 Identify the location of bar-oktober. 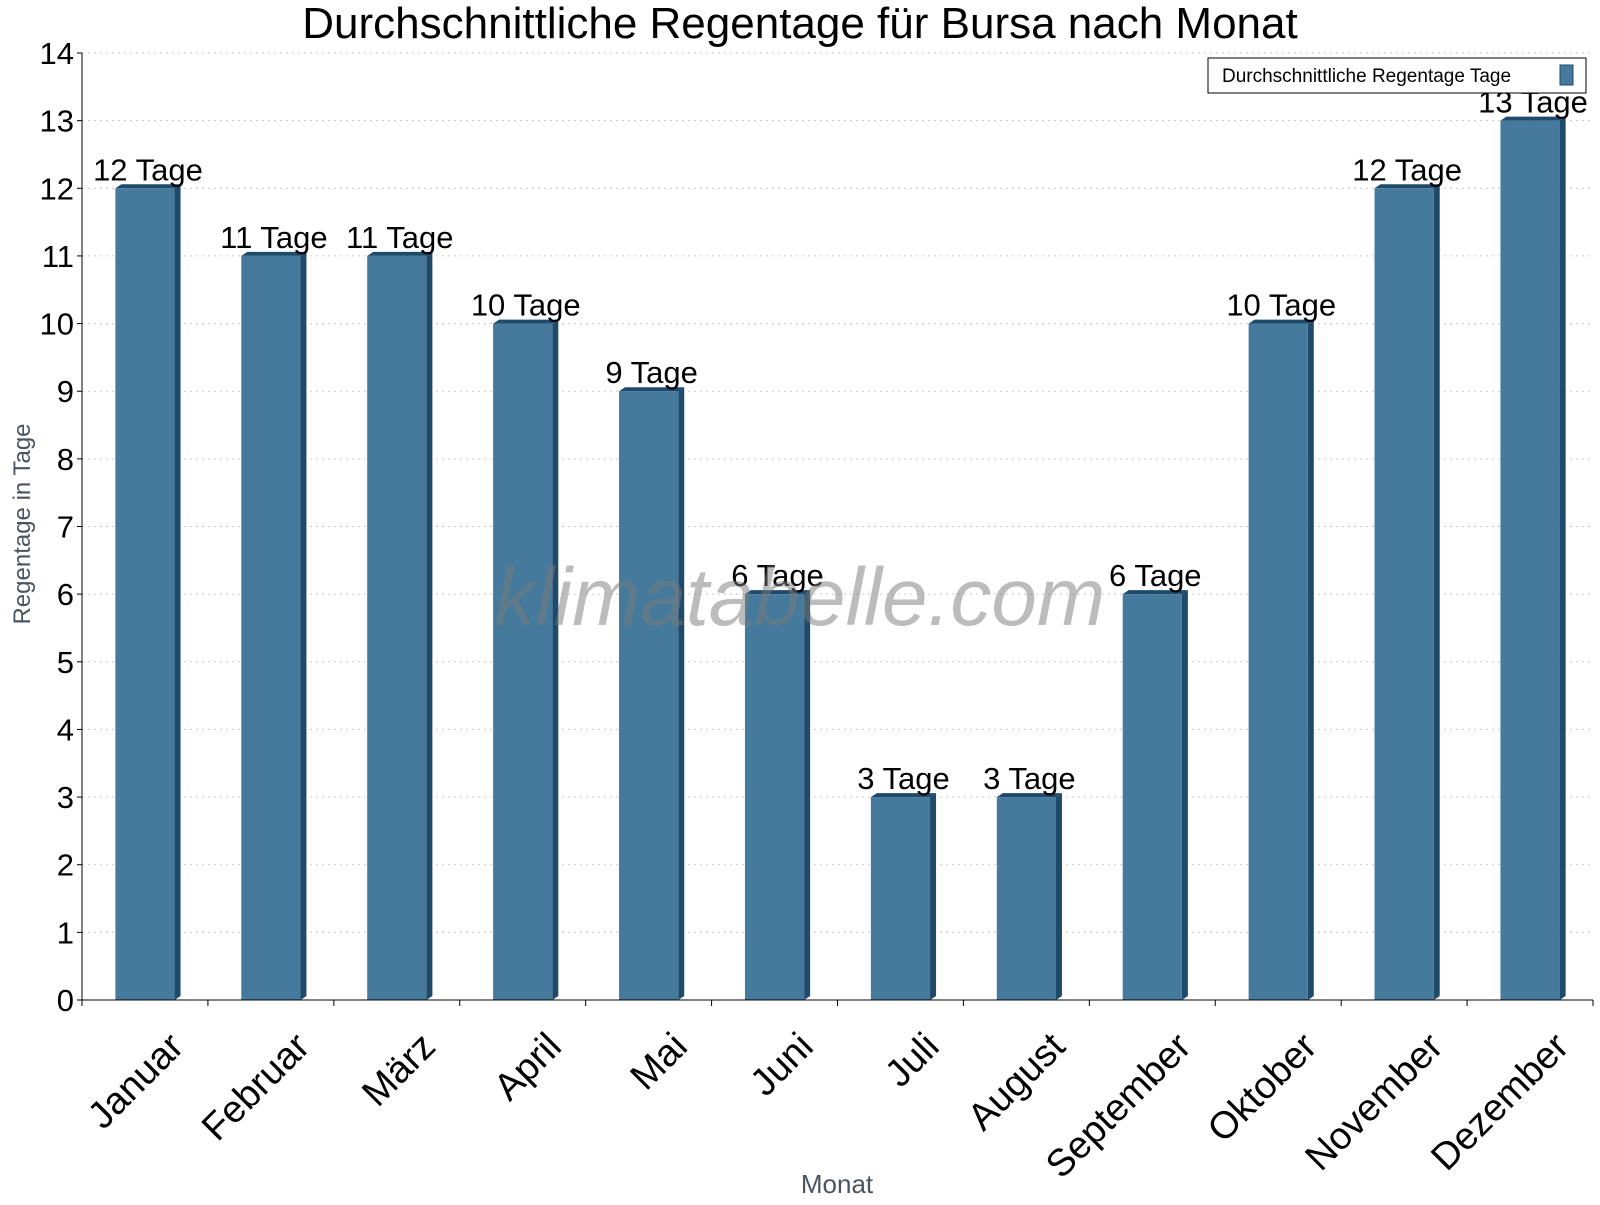
(1281, 660).